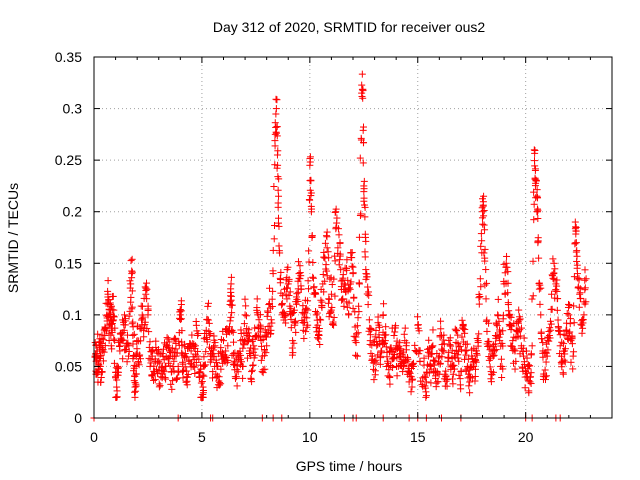 The image size is (640, 480). What do you see at coordinates (73, 315) in the screenshot?
I see `y-tick-label: 0.1` at bounding box center [73, 315].